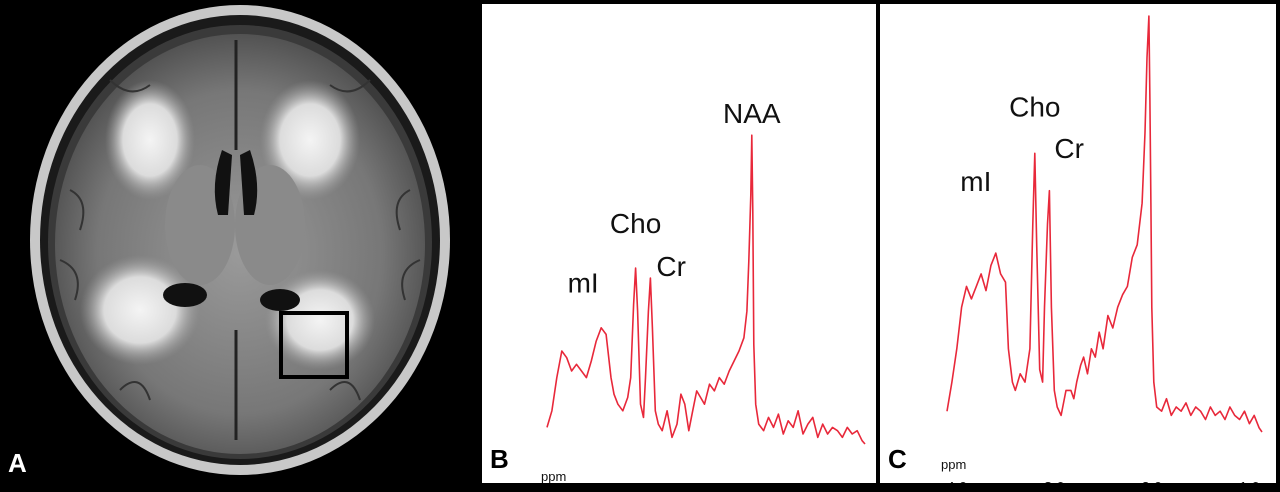  I want to click on x-tick-label: 2.0, so click(1151, 481).